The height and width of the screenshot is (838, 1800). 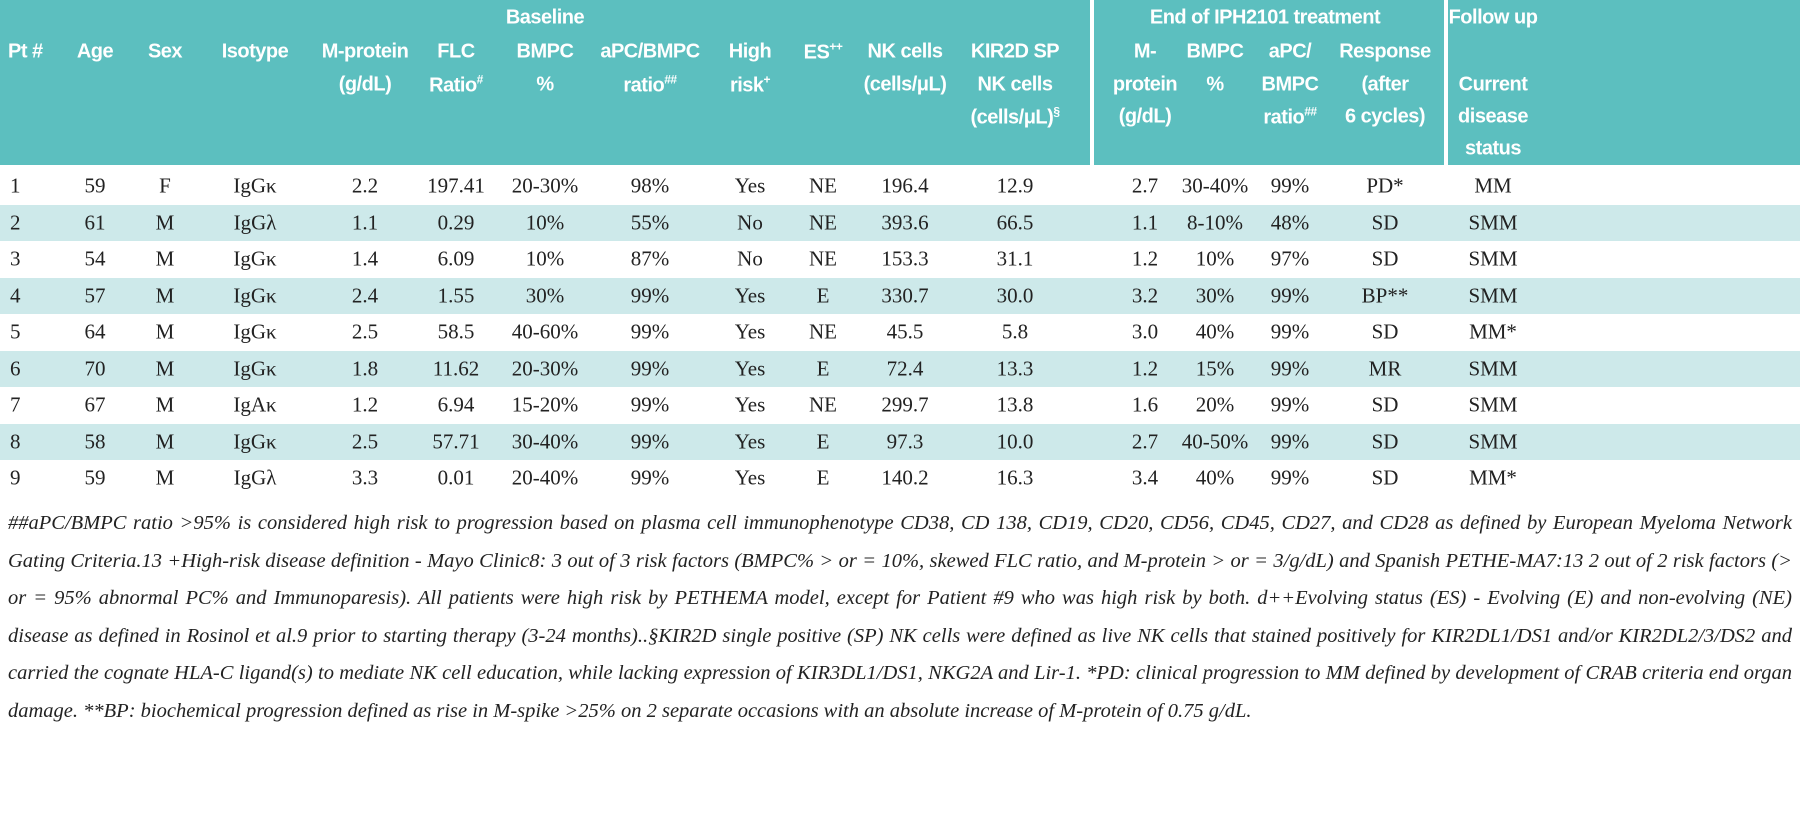 I want to click on table-cell: 197.41, so click(x=456, y=185).